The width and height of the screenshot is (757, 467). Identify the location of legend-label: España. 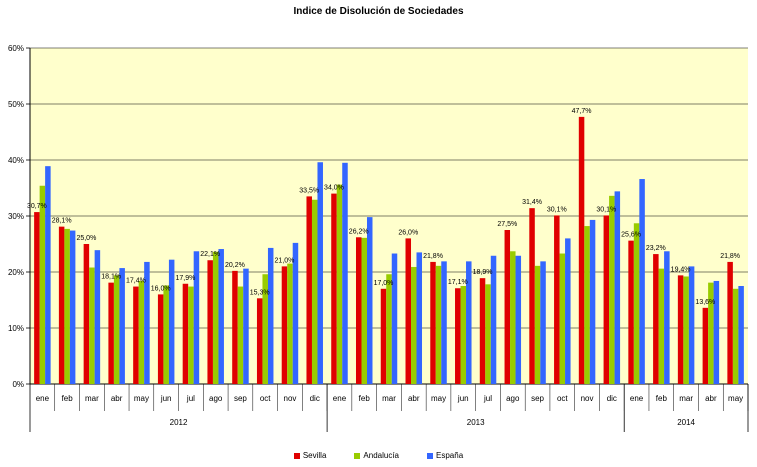
(450, 455).